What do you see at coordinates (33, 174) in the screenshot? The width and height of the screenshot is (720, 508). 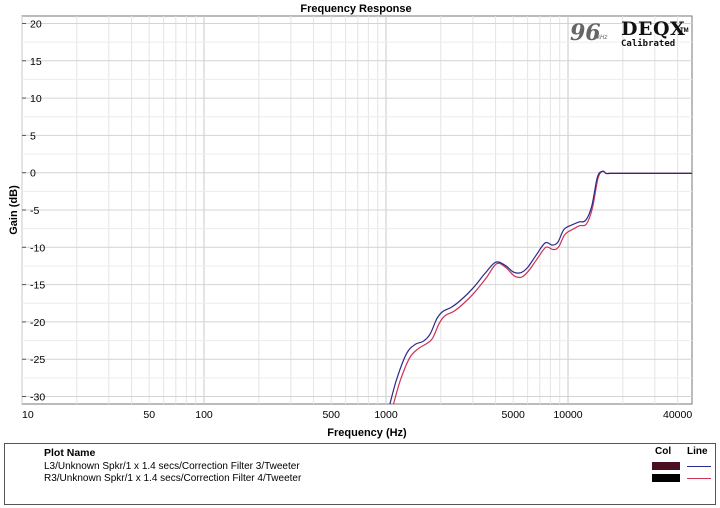 I see `y-tick-label: 0` at bounding box center [33, 174].